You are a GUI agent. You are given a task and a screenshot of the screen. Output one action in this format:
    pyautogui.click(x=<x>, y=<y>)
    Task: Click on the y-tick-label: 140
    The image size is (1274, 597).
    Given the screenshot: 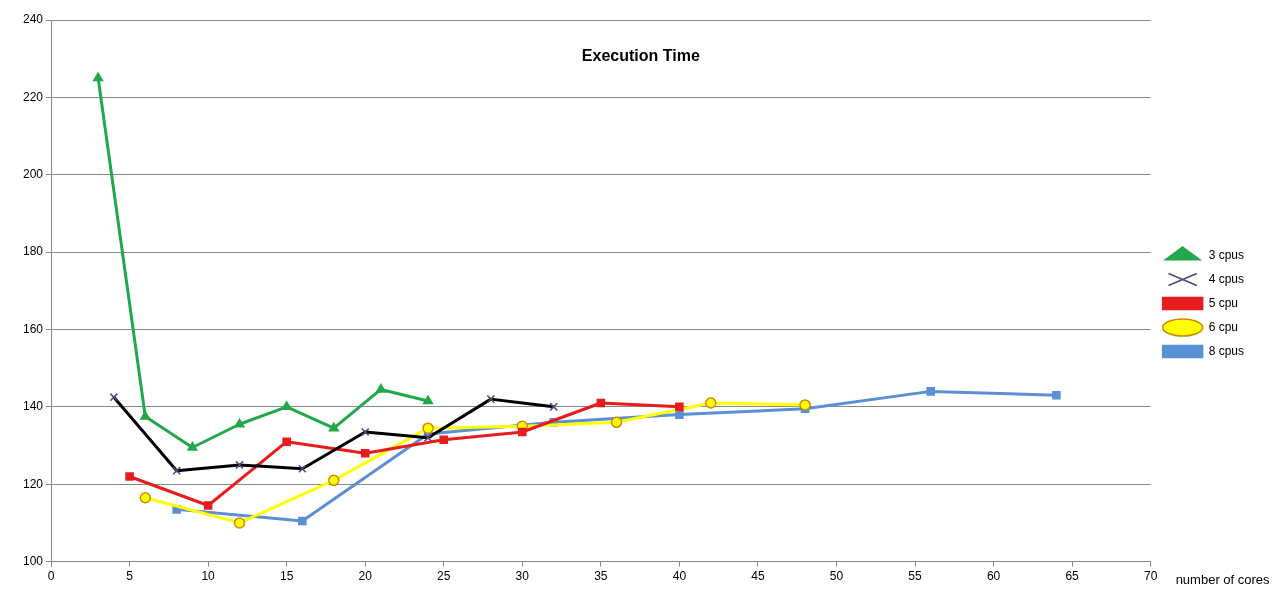 What is the action you would take?
    pyautogui.click(x=33, y=406)
    